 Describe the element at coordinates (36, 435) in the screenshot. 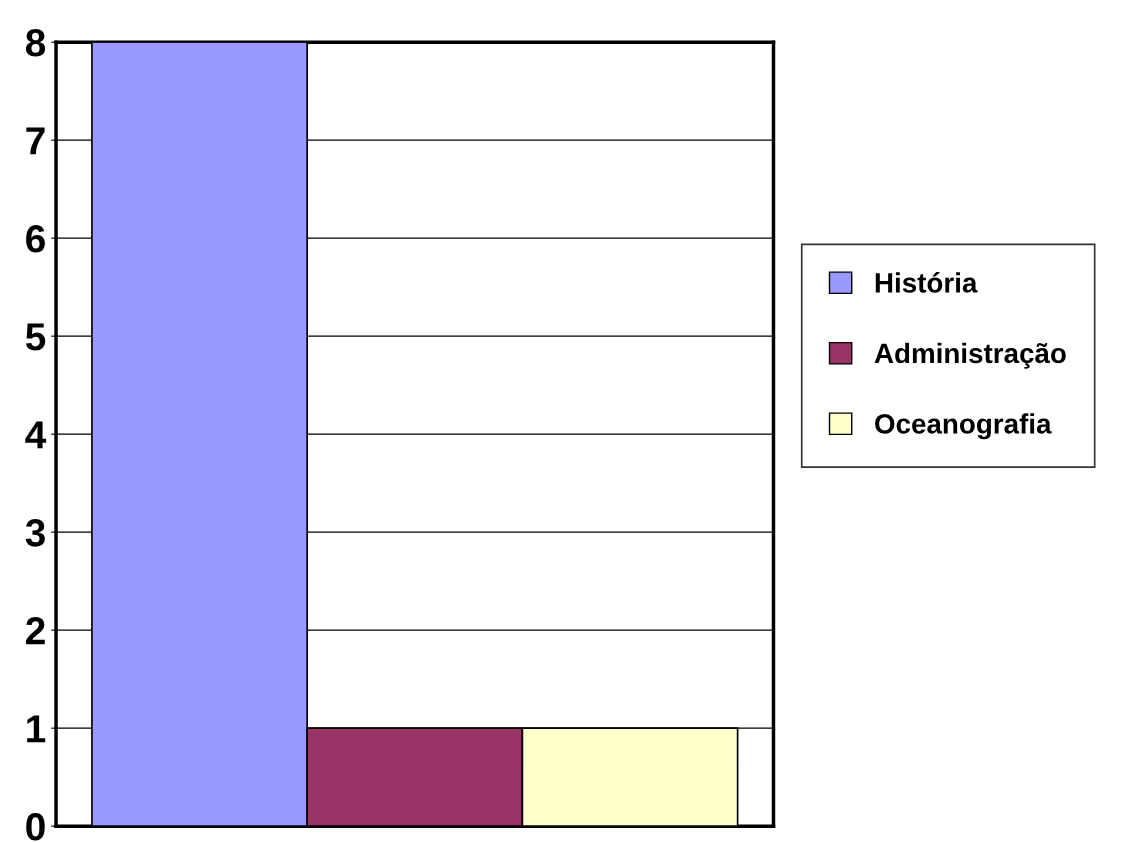

I see `y-tick-label: 4` at that location.